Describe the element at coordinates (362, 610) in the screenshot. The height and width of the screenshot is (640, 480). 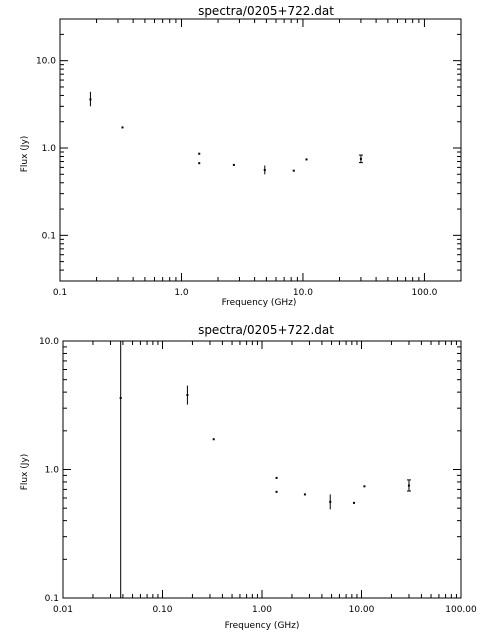
I see `x-tick-label: 10.00` at that location.